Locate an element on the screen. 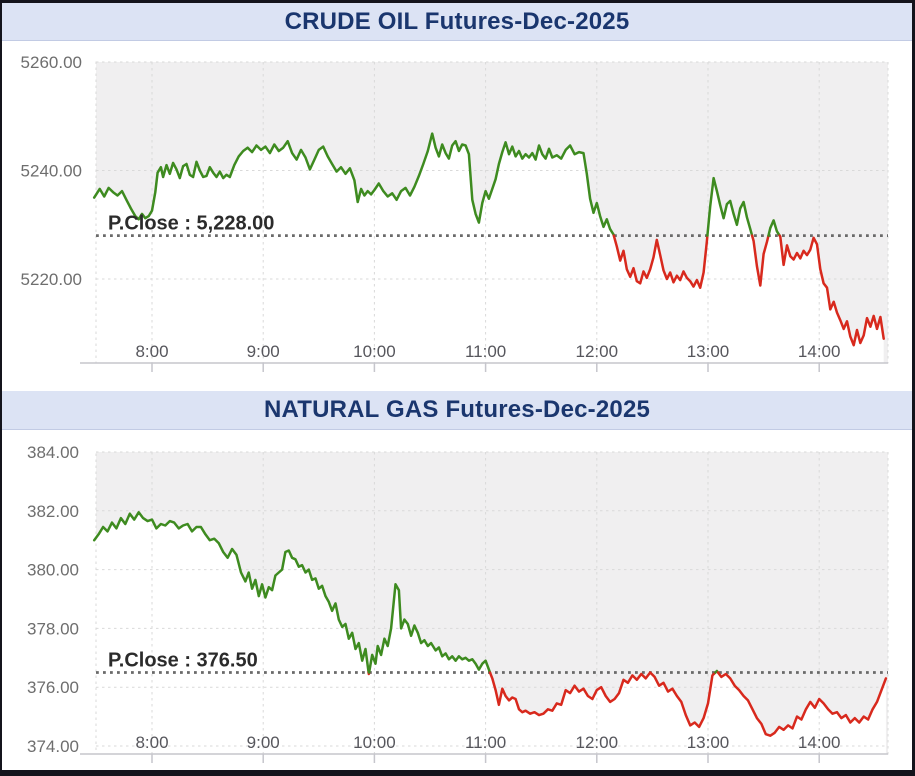  y-tick-label: 5220.00 is located at coordinates (51, 279).